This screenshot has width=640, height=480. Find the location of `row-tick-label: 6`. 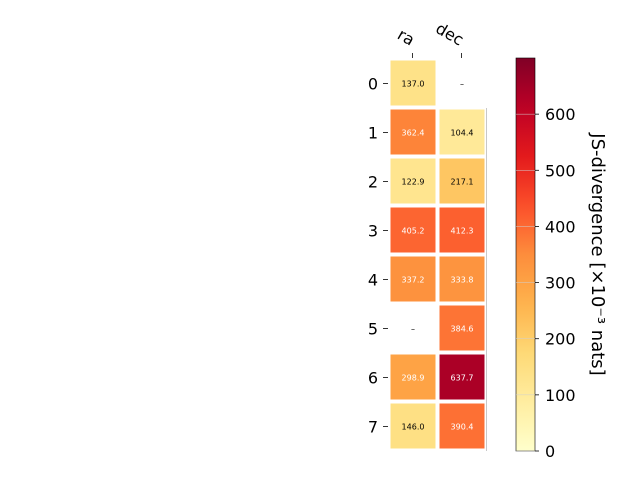

row-tick-label: 6 is located at coordinates (373, 378).